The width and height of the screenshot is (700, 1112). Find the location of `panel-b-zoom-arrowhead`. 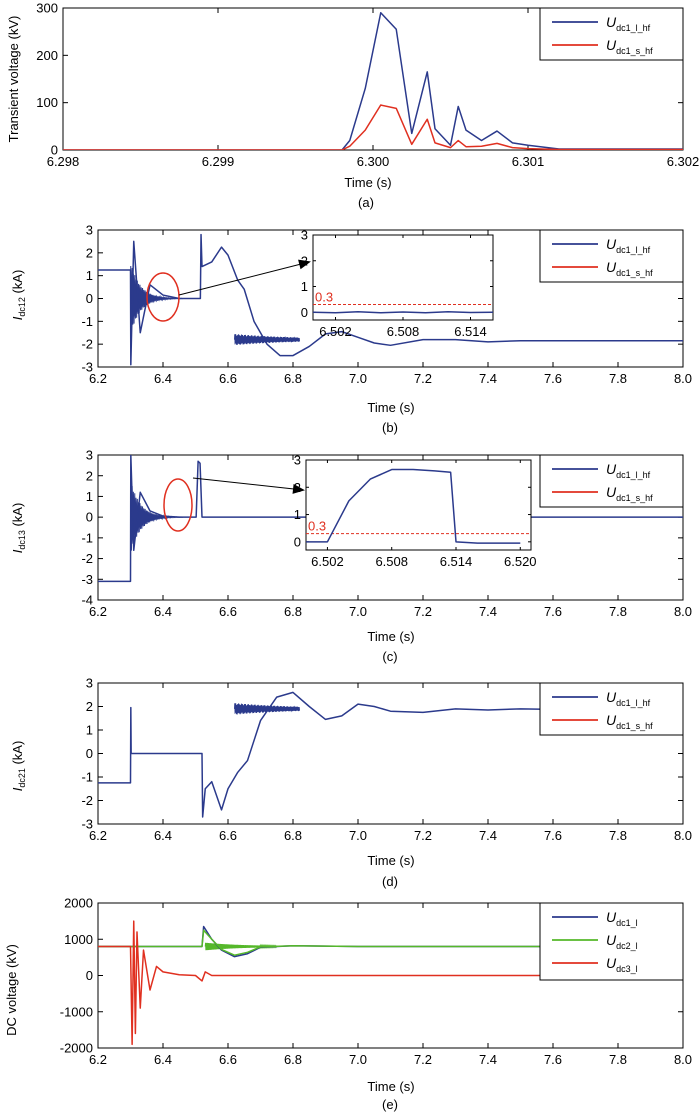

panel-b-zoom-arrowhead is located at coordinates (304, 264).